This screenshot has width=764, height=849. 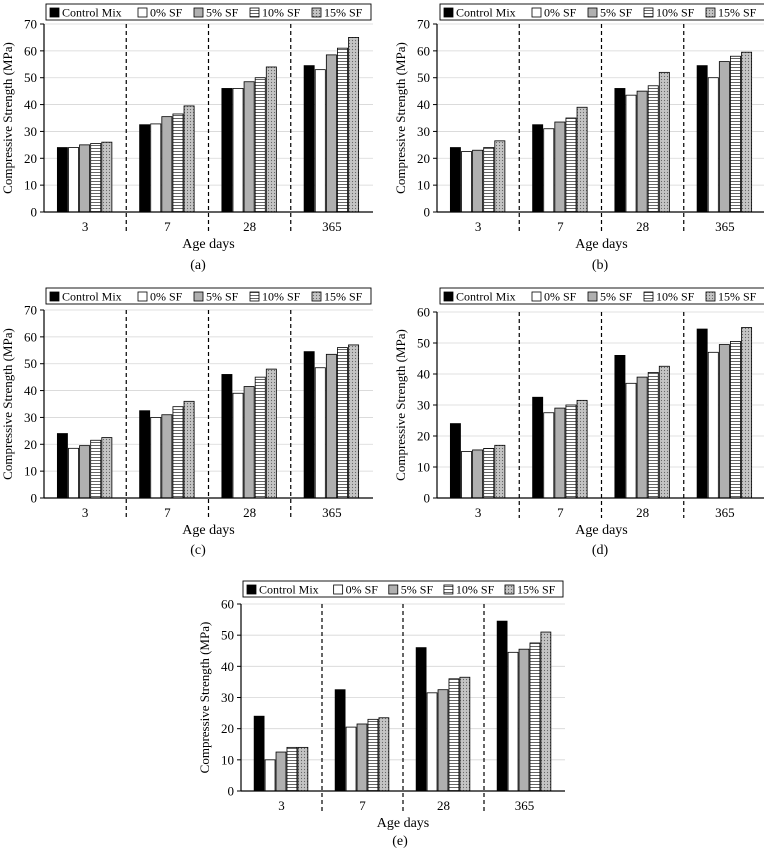 What do you see at coordinates (600, 265) in the screenshot?
I see `panel-caption: (b)` at bounding box center [600, 265].